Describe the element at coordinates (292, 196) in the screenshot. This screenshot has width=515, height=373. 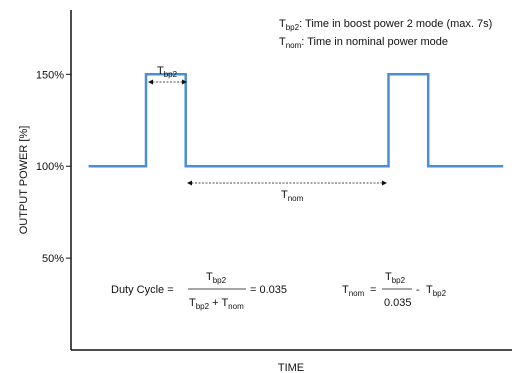
I see `tnom-label: Tnom` at that location.